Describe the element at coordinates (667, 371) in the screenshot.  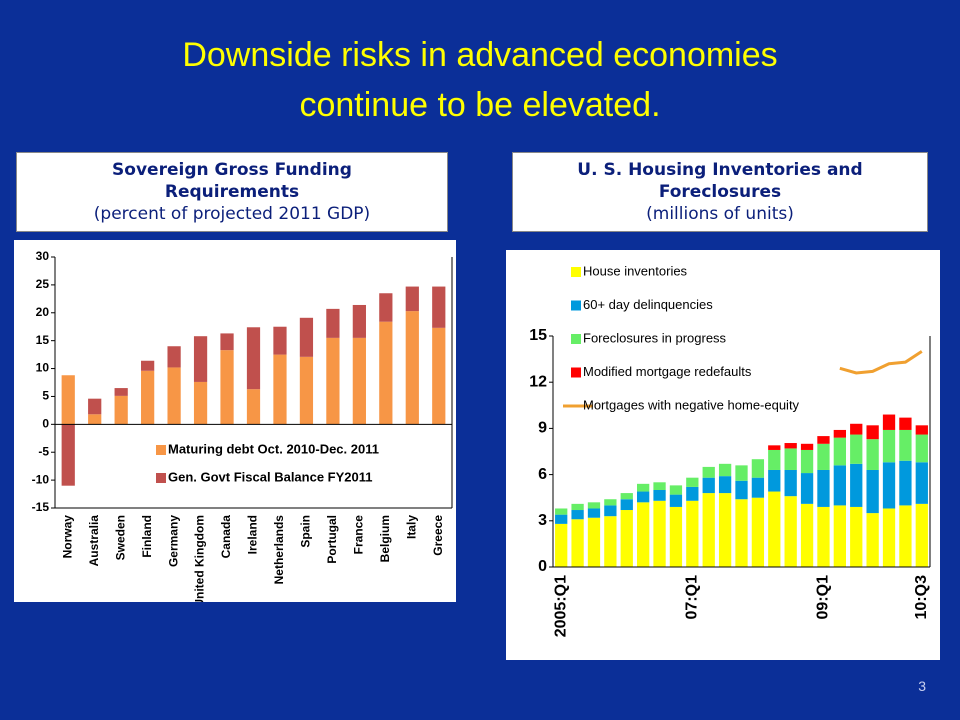
I see `legend-label: Modified mortgage redefaults` at that location.